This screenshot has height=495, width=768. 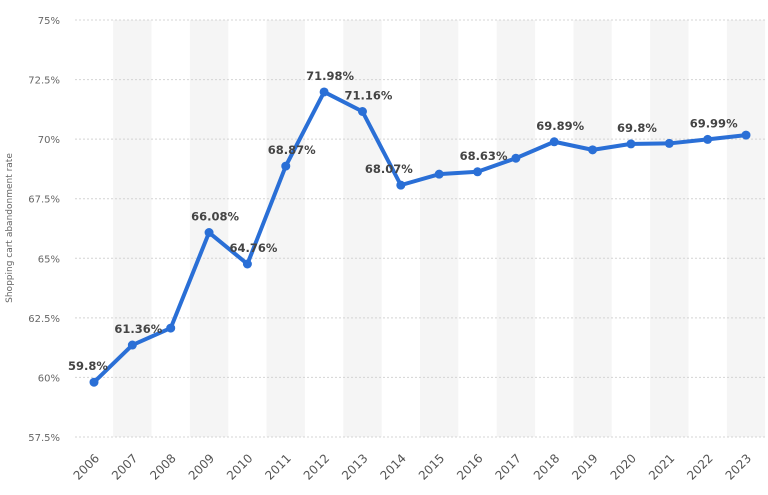 What do you see at coordinates (546, 466) in the screenshot?
I see `x-tick-label: 2018` at bounding box center [546, 466].